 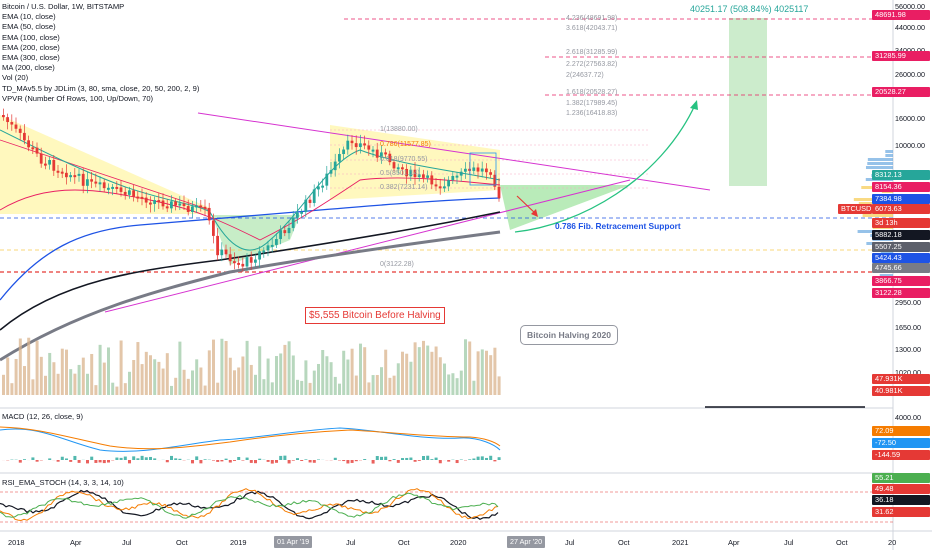 What do you see at coordinates (901, 92) in the screenshot?
I see `price-label: 20528.27` at bounding box center [901, 92].